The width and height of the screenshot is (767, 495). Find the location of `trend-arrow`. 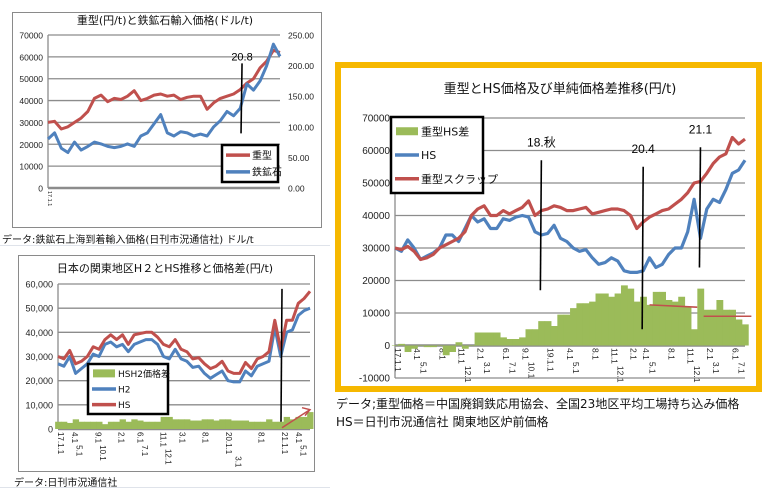

trend-arrow is located at coordinates (296, 419).